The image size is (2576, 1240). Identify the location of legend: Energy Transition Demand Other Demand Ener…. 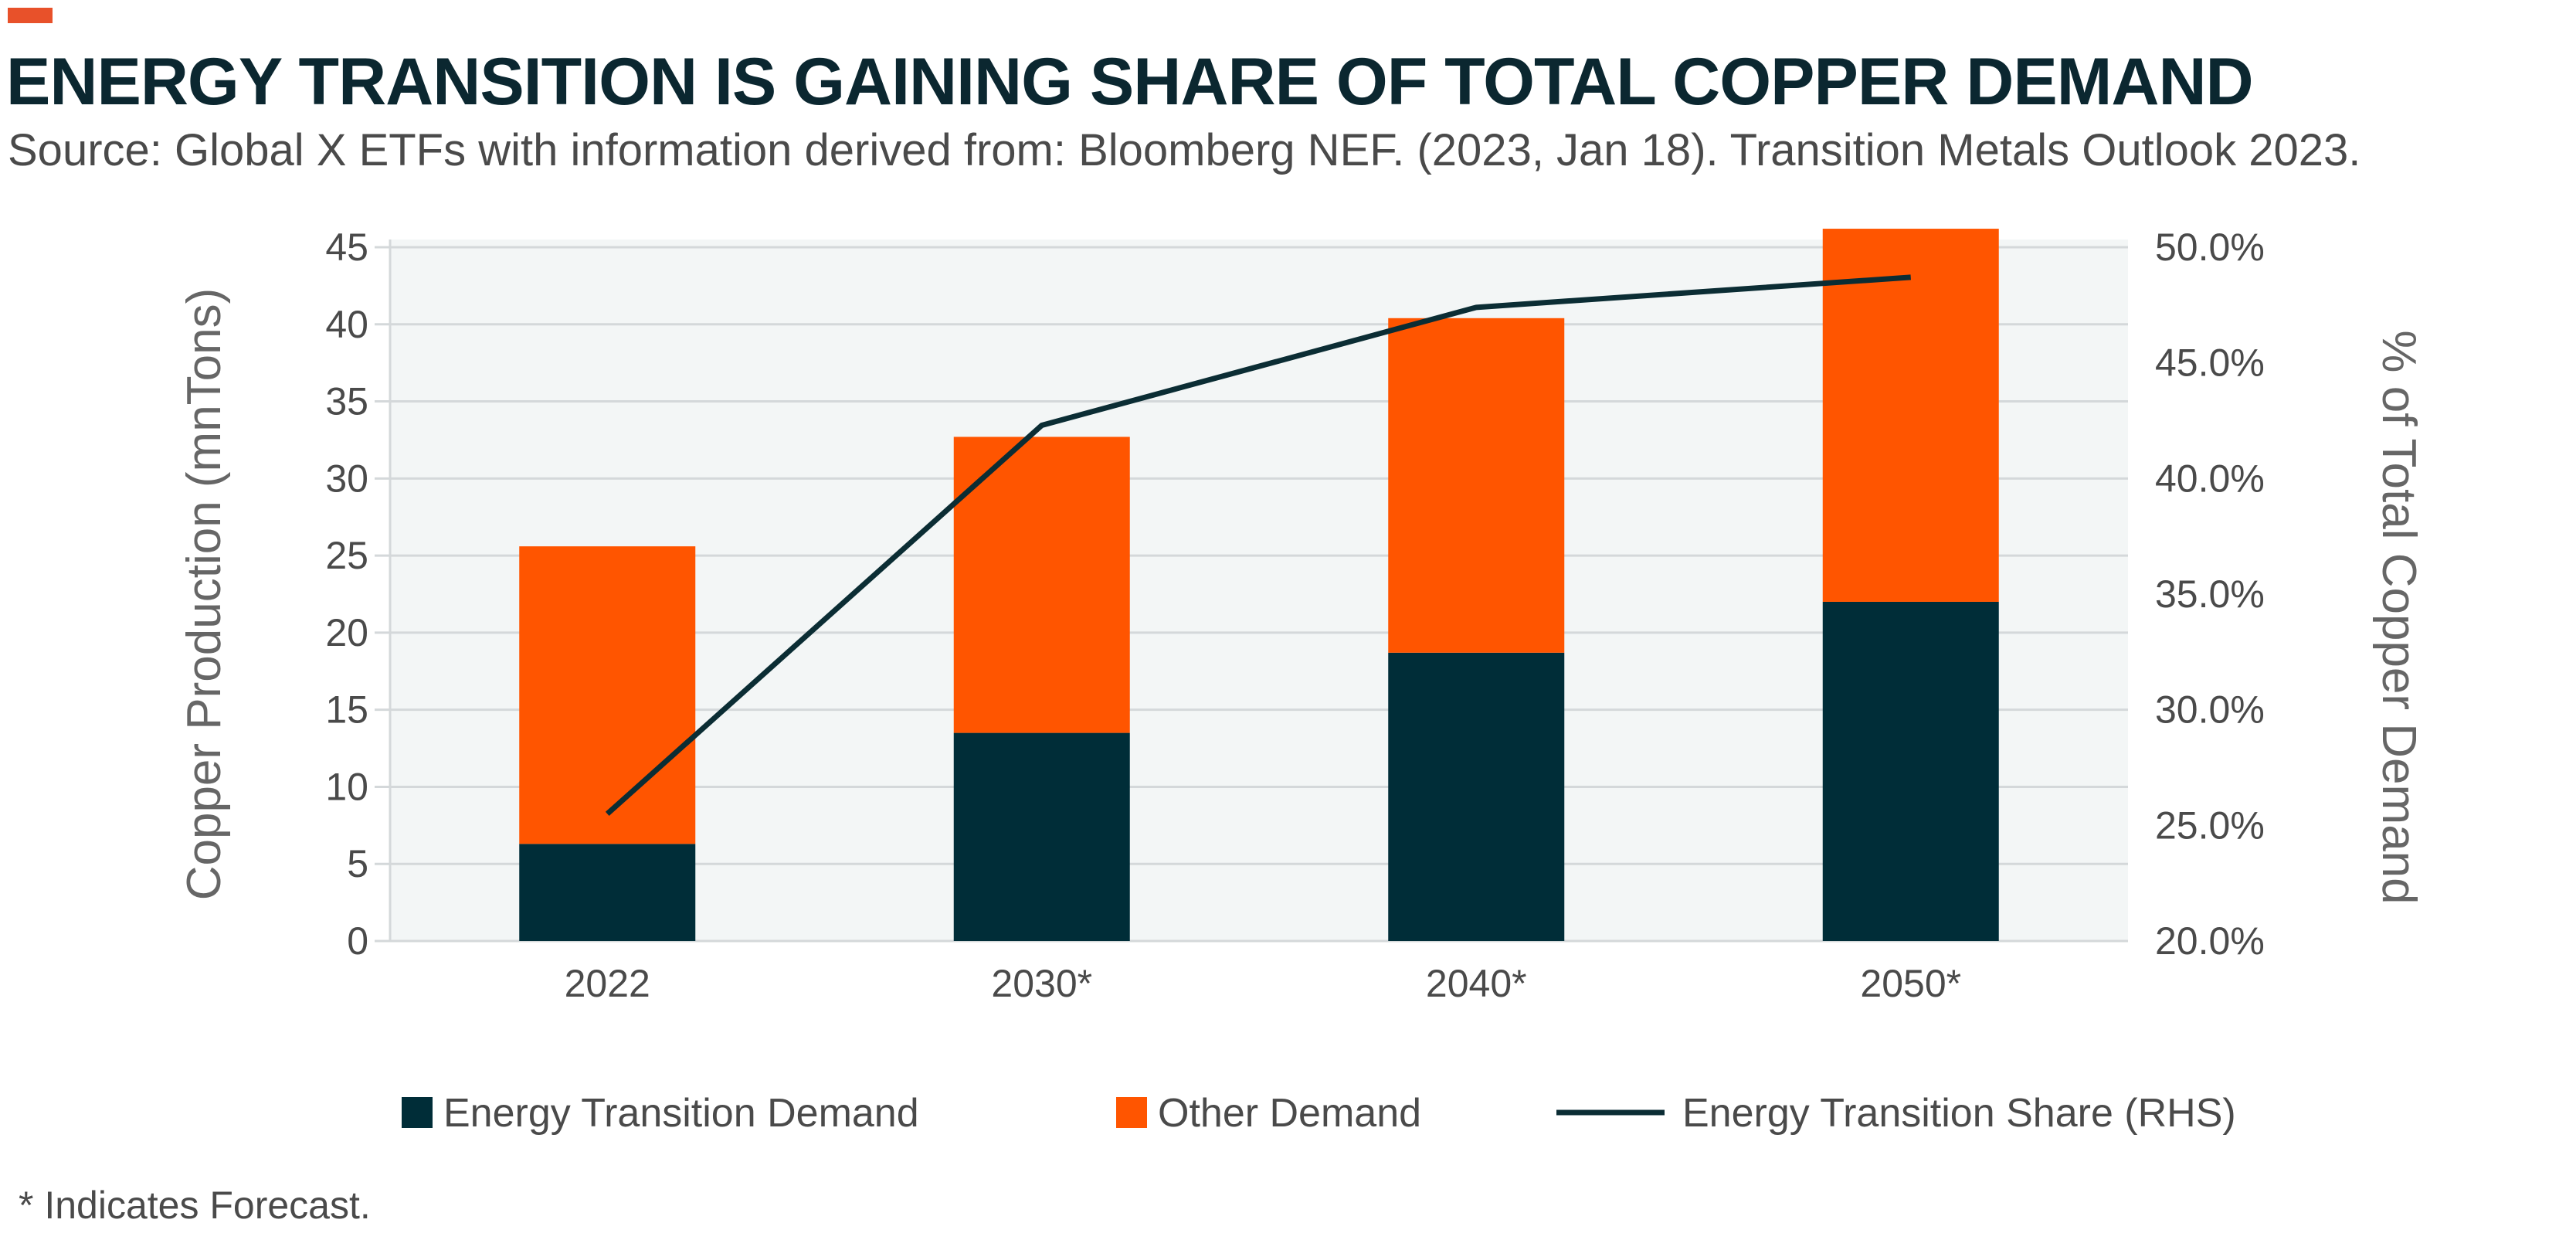
(1319, 1113).